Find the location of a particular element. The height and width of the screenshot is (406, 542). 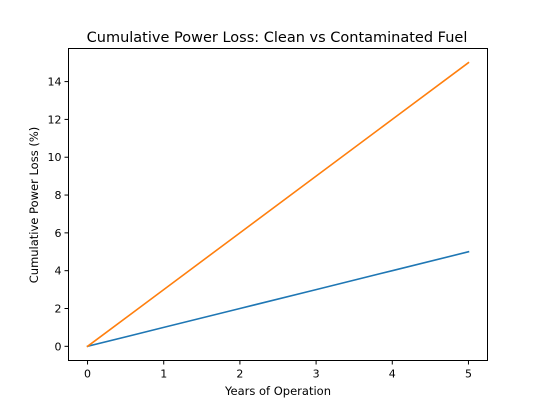

x-tick-label: 4 is located at coordinates (392, 374).